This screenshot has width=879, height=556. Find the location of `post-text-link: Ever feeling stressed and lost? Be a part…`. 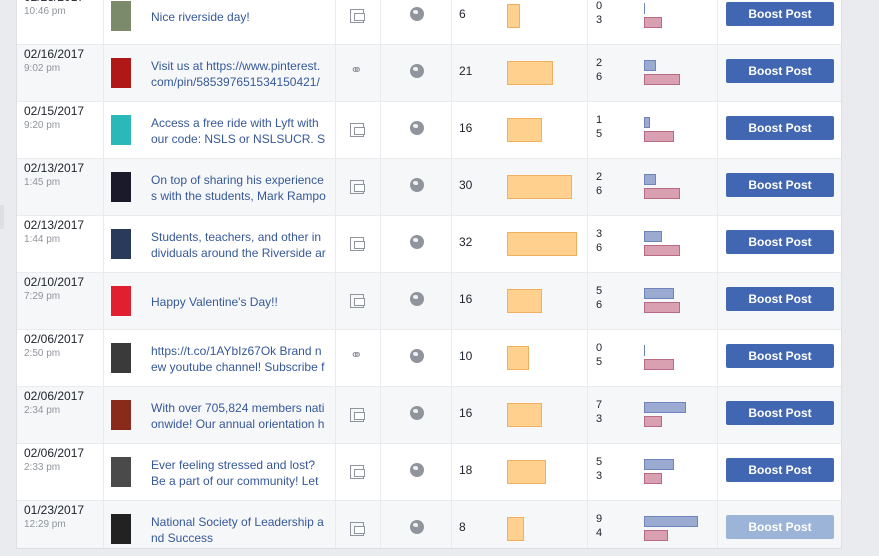

post-text-link: Ever feeling stressed and lost? Be a part… is located at coordinates (239, 473).